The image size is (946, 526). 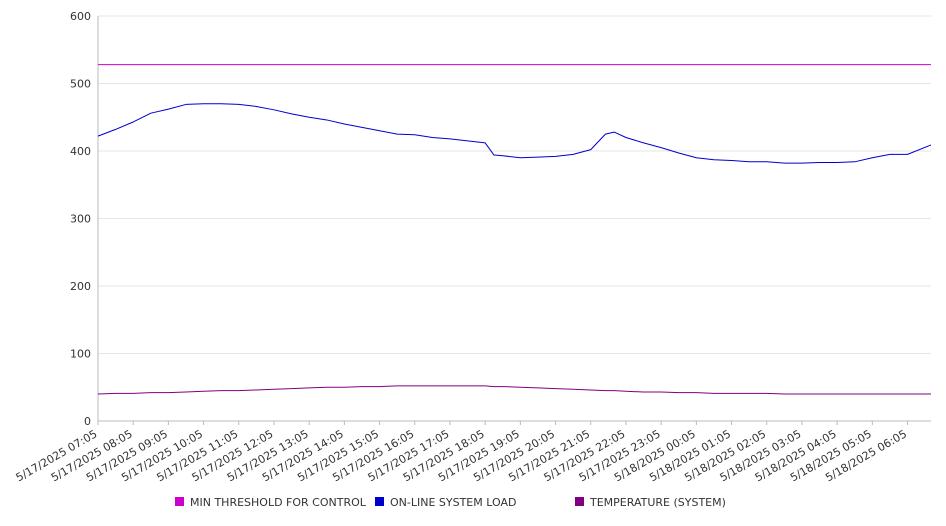 I want to click on legend-label: TEMPERATURE (SYSTEM), so click(x=657, y=502).